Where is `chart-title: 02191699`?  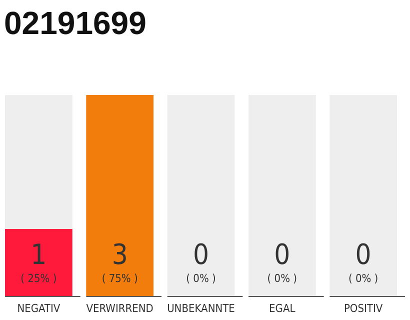
chart-title: 02191699 is located at coordinates (75, 23).